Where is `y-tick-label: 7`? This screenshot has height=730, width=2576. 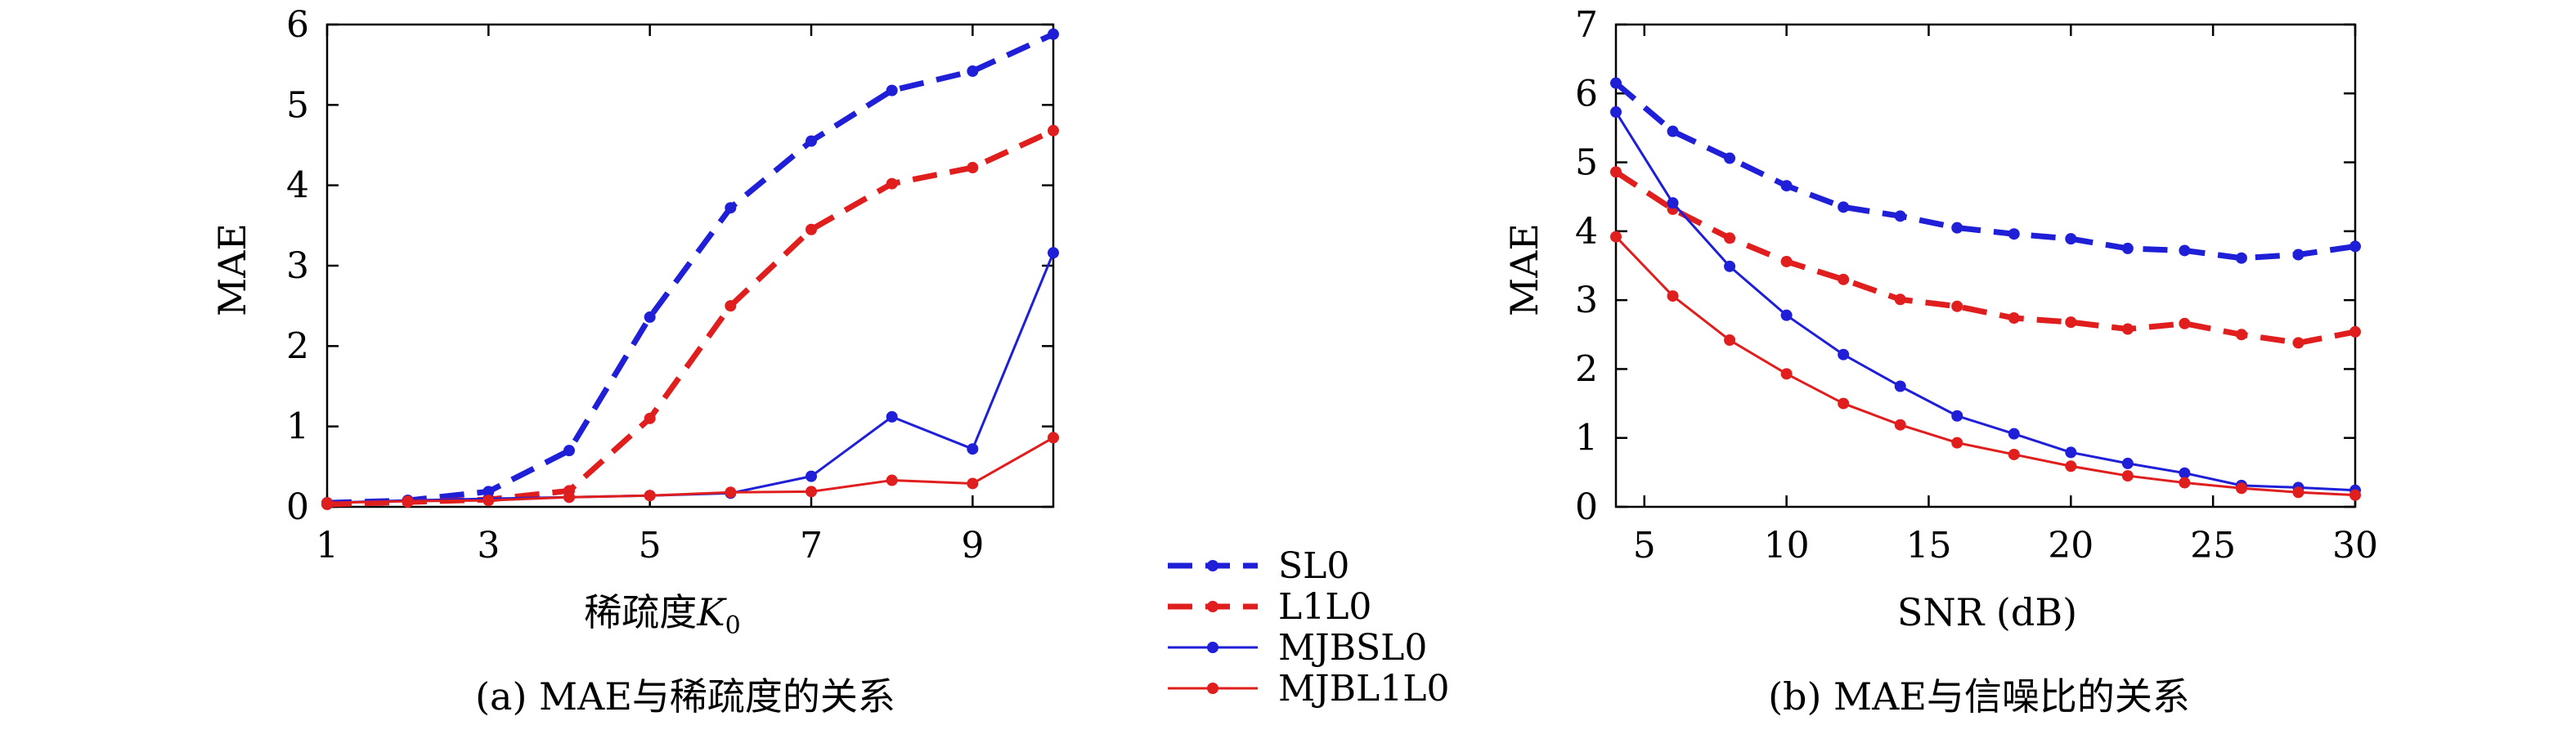 y-tick-label: 7 is located at coordinates (1586, 25).